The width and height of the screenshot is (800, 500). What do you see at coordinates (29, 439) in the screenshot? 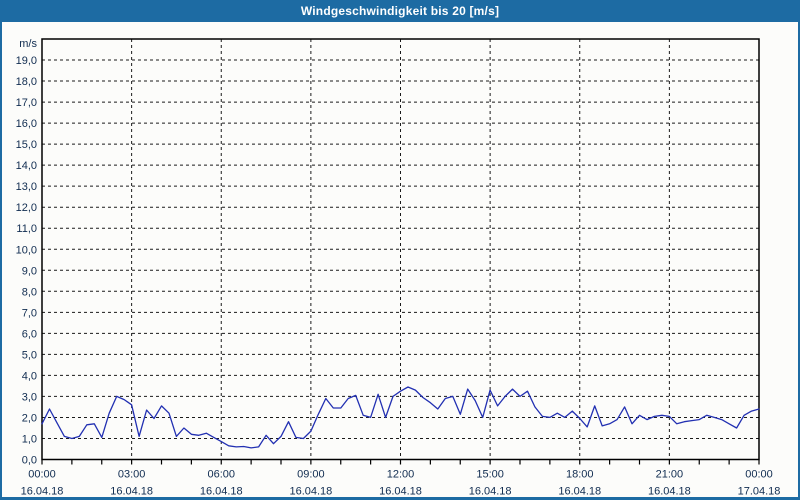
I see `y-tick-label: 1,0` at bounding box center [29, 439].